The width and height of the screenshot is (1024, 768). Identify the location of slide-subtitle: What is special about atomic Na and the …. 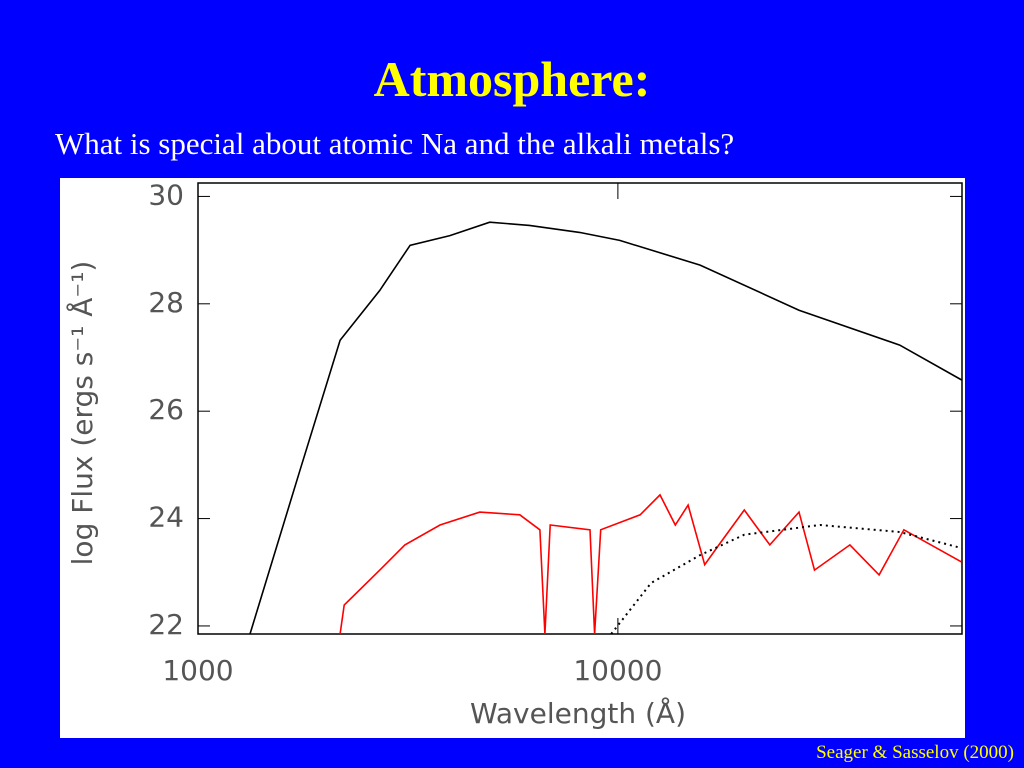
(395, 143).